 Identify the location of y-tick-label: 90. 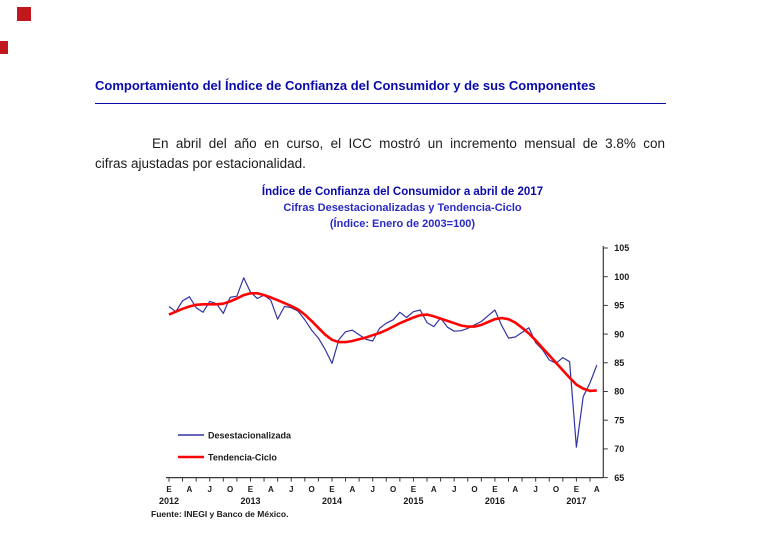
(619, 334).